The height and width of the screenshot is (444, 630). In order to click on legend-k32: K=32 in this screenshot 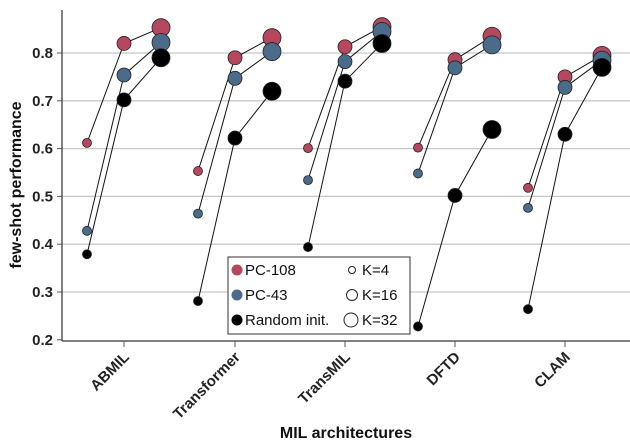, I will do `click(379, 320)`.